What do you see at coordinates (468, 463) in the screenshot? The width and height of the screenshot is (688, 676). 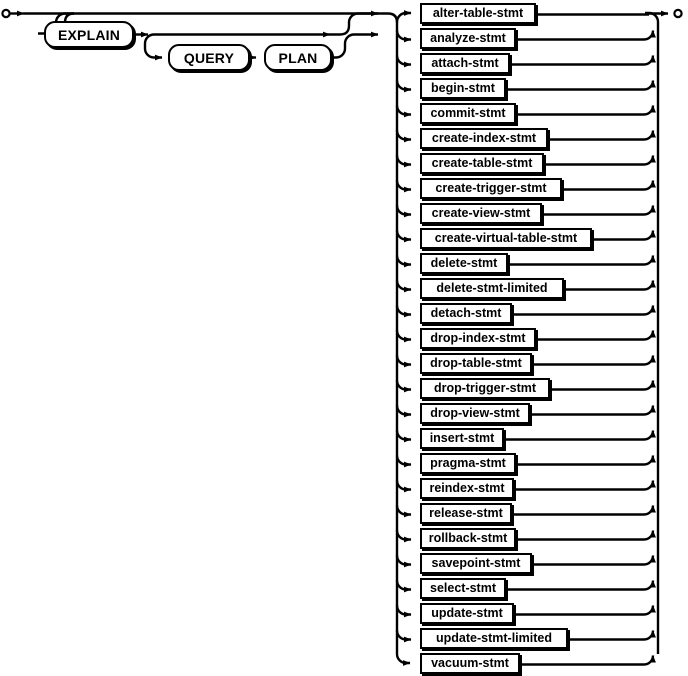 I see `rule-pragma-stmt: pragma-stmt` at bounding box center [468, 463].